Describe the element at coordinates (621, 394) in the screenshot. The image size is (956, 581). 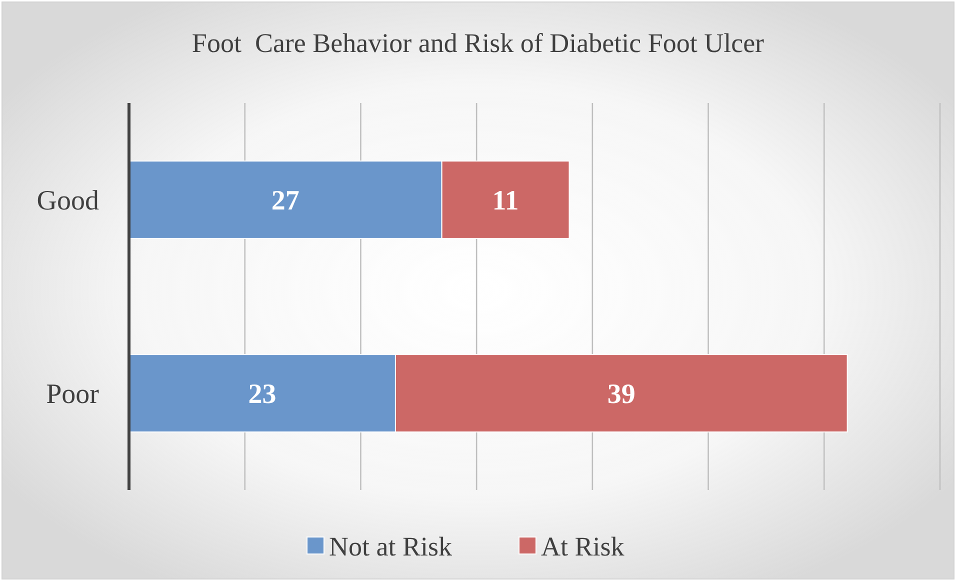
I see `data-label: 39` at that location.